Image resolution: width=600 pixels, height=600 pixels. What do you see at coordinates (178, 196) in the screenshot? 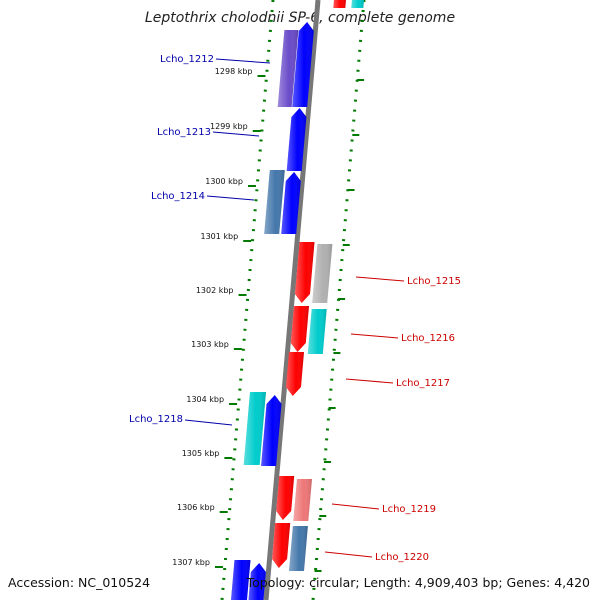
I see `gene-label-lcho-1214: Lcho_1214` at bounding box center [178, 196].